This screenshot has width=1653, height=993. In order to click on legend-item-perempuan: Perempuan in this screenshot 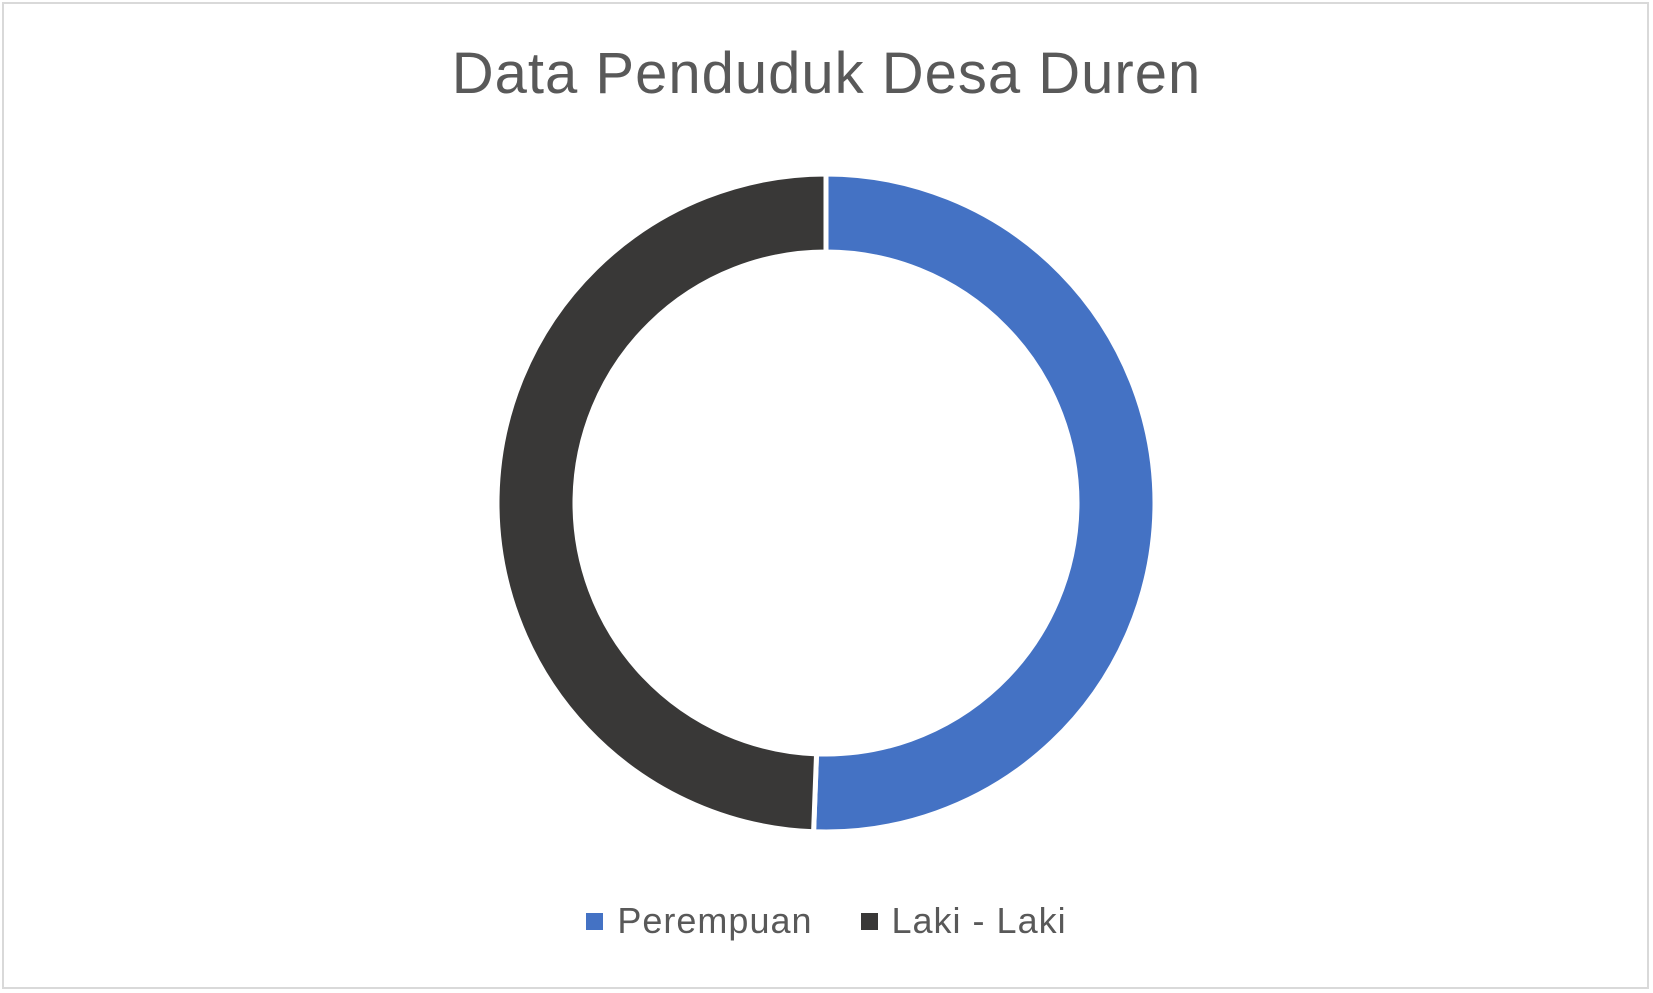, I will do `click(699, 921)`.